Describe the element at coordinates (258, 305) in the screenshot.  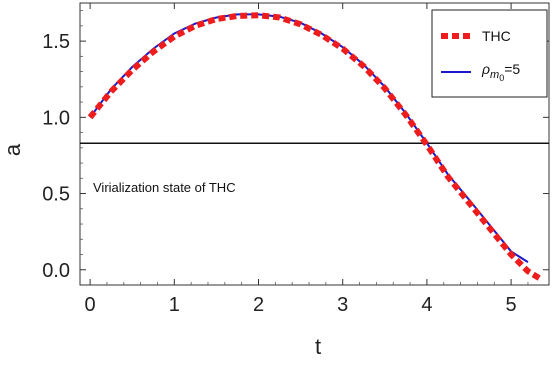
I see `x-tick-label: 2` at that location.